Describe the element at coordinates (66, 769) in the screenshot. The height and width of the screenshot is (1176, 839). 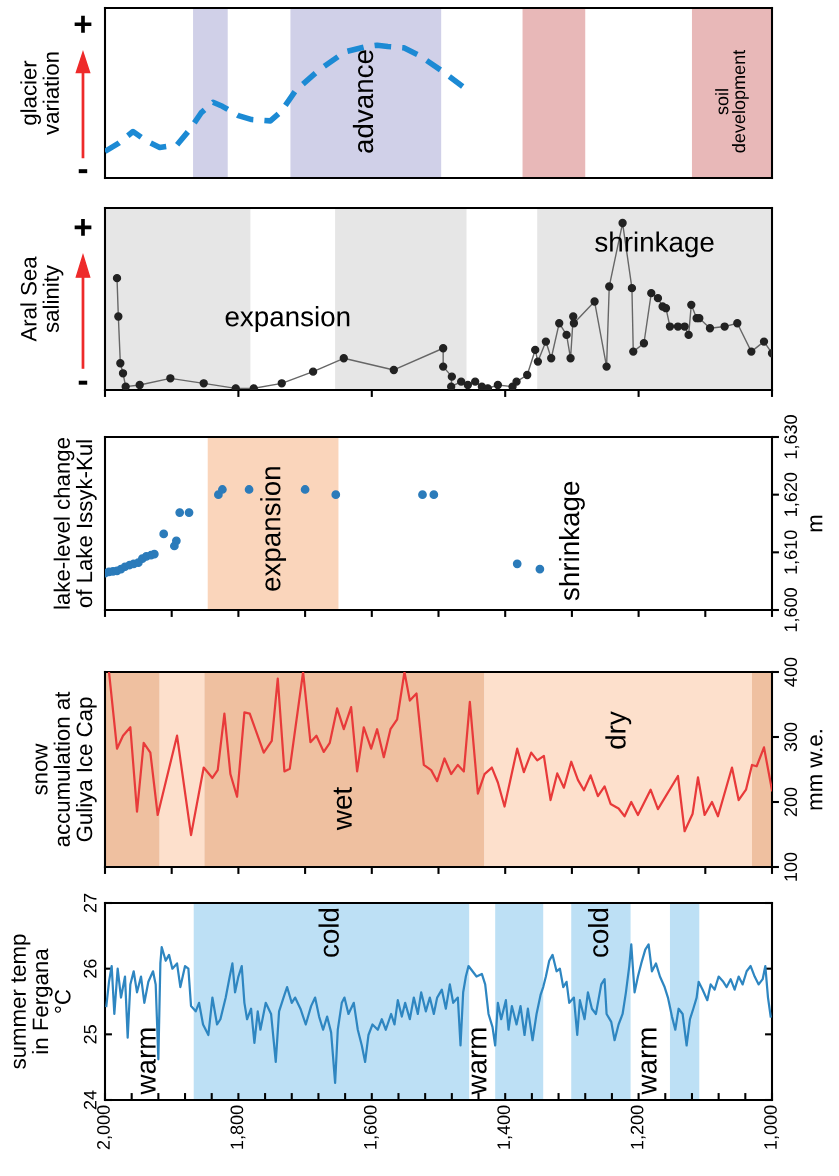
I see `y-axis-title: snow accumulation at Guliya Ice Cap` at that location.